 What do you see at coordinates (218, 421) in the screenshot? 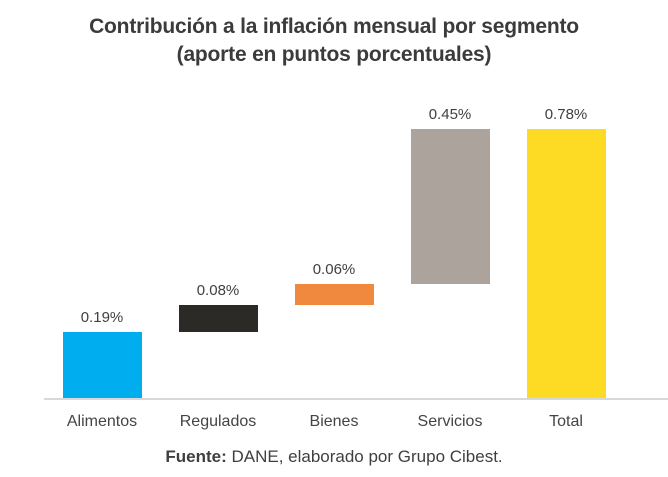
I see `category-label-regulados: Regulados` at bounding box center [218, 421].